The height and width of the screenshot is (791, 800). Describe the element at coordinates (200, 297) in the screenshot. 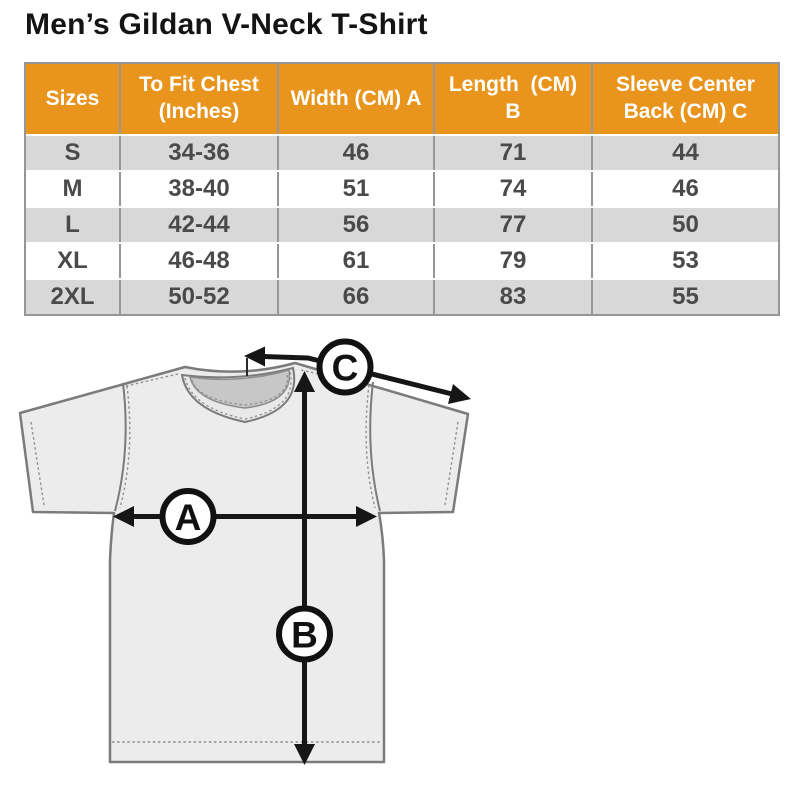

I see `cell-chest: 50-52` at that location.